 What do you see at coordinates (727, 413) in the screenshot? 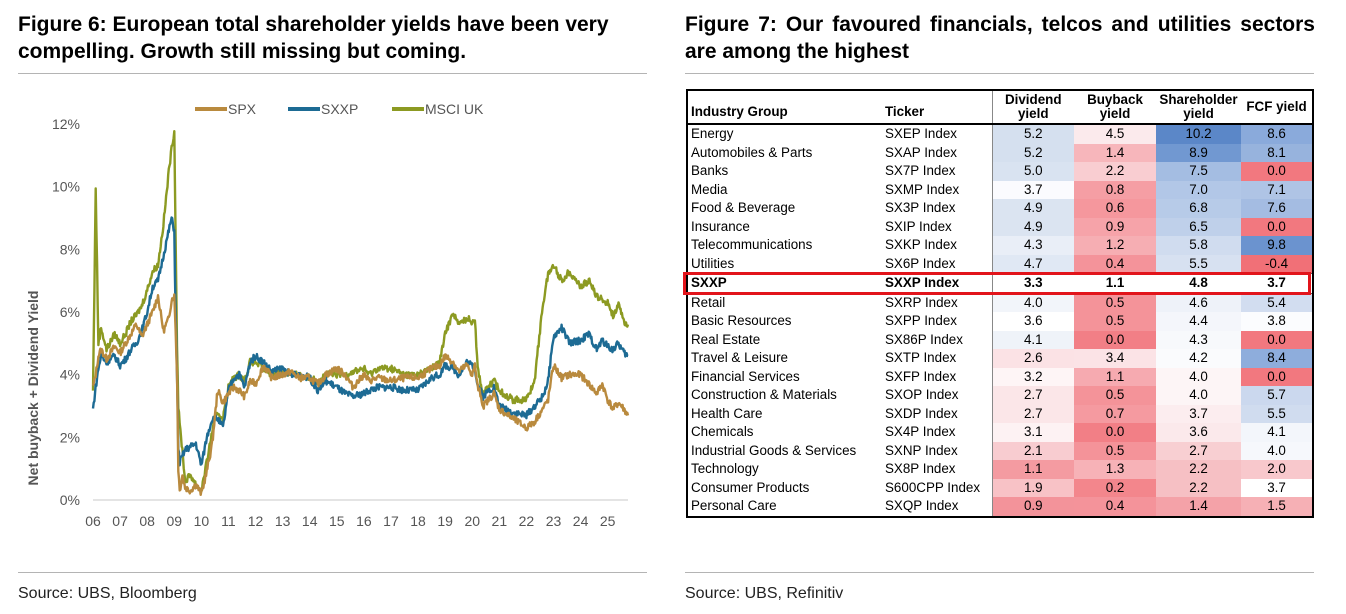
I see `cell-industry-group: Health Care` at bounding box center [727, 413].